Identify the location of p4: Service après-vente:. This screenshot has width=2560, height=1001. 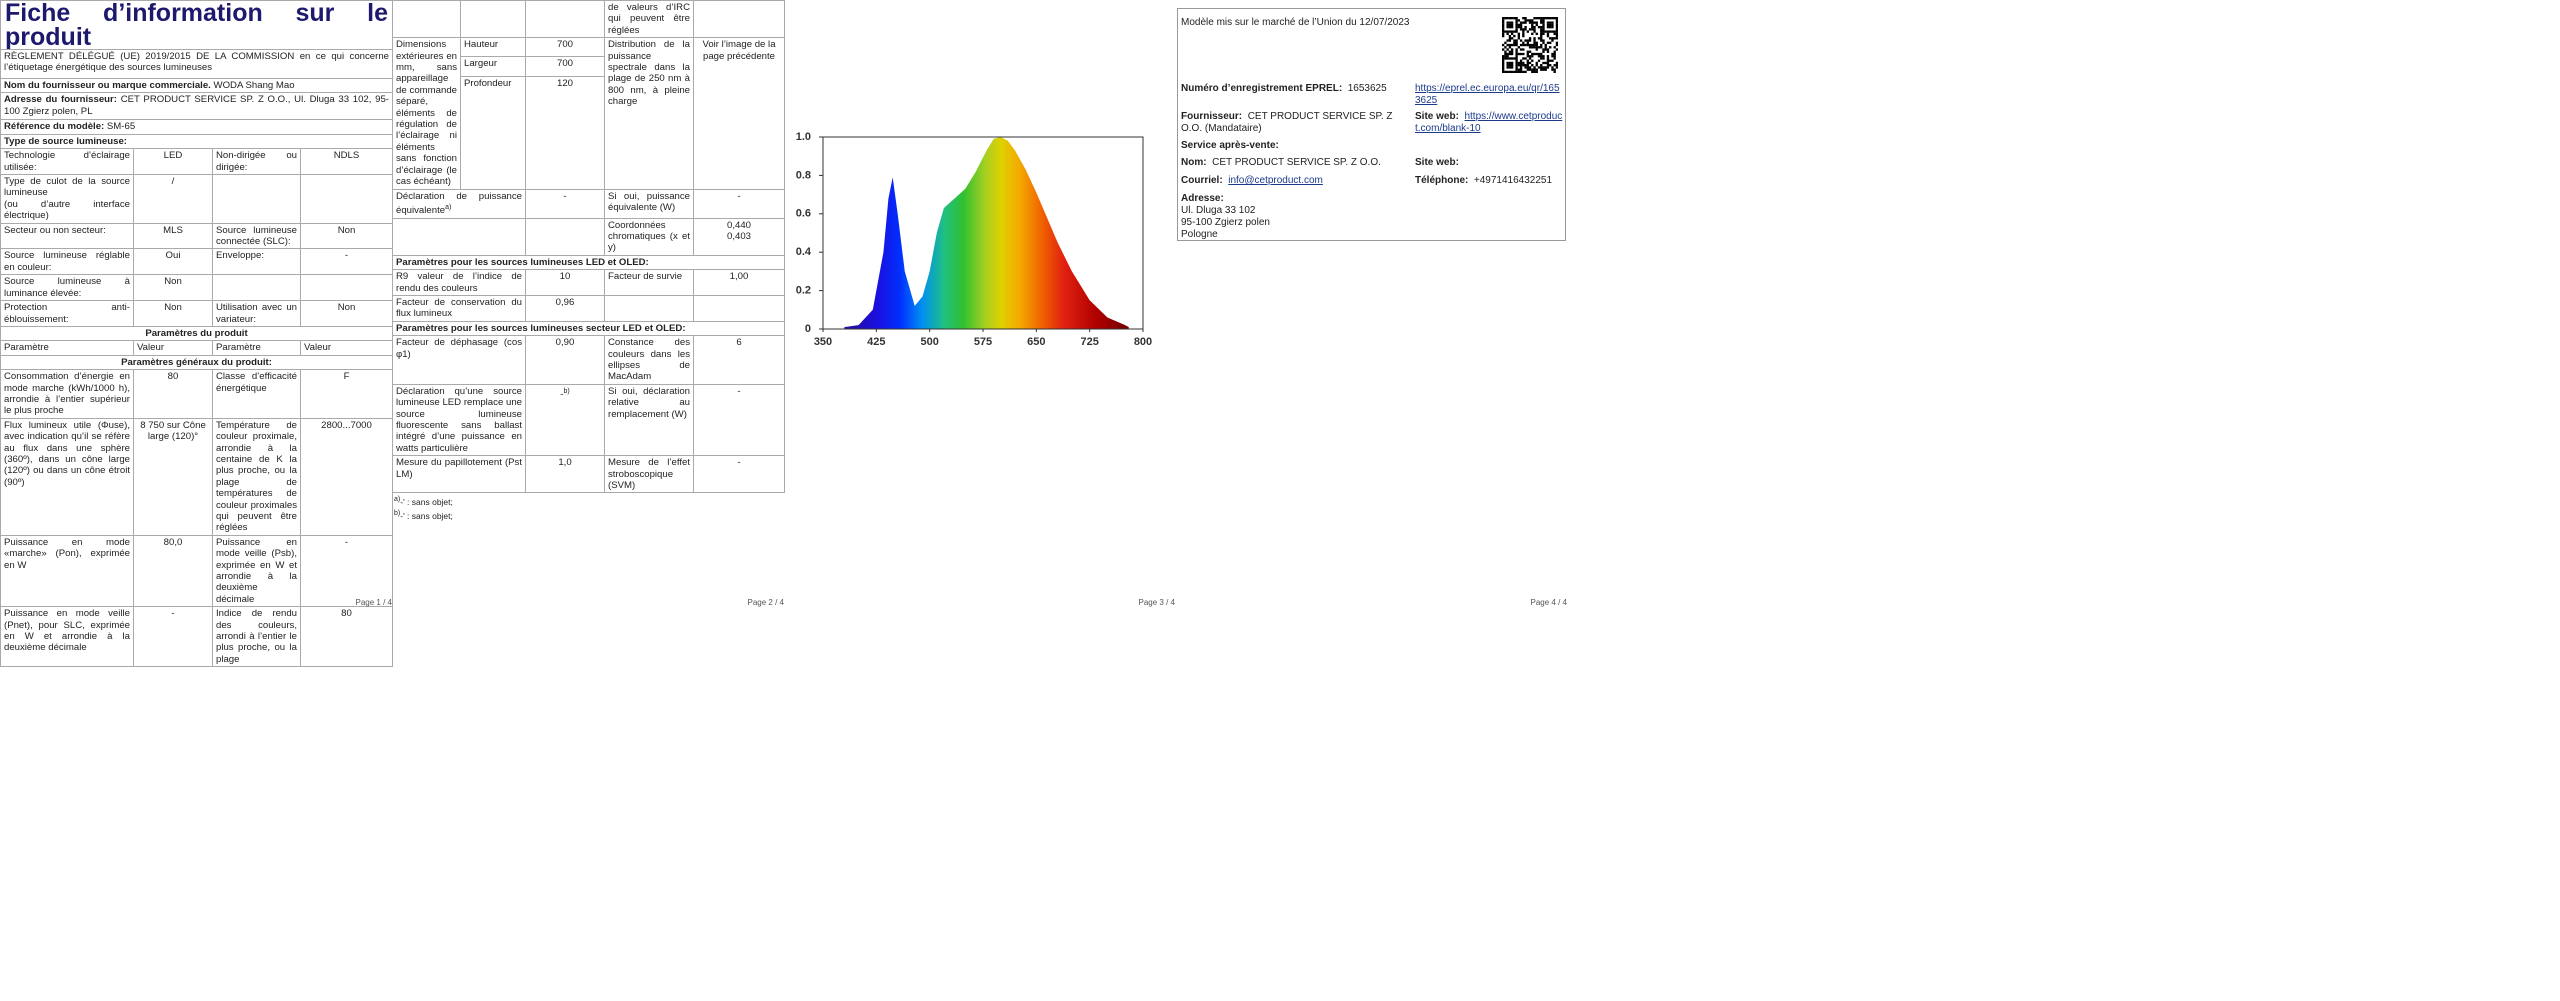
(1230, 146).